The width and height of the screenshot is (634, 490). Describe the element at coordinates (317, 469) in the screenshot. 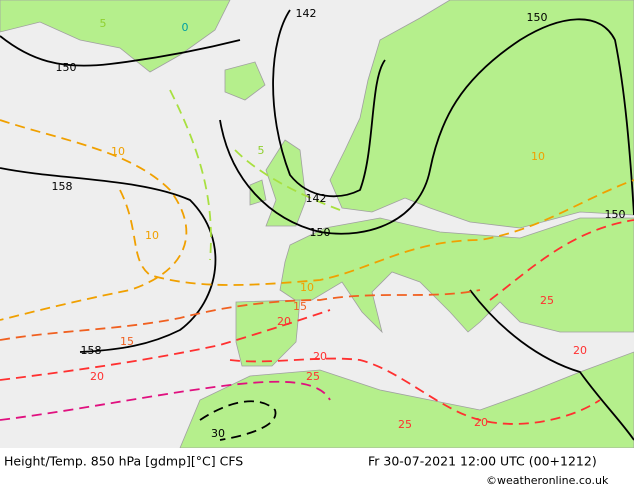

I see `footer-bg` at that location.